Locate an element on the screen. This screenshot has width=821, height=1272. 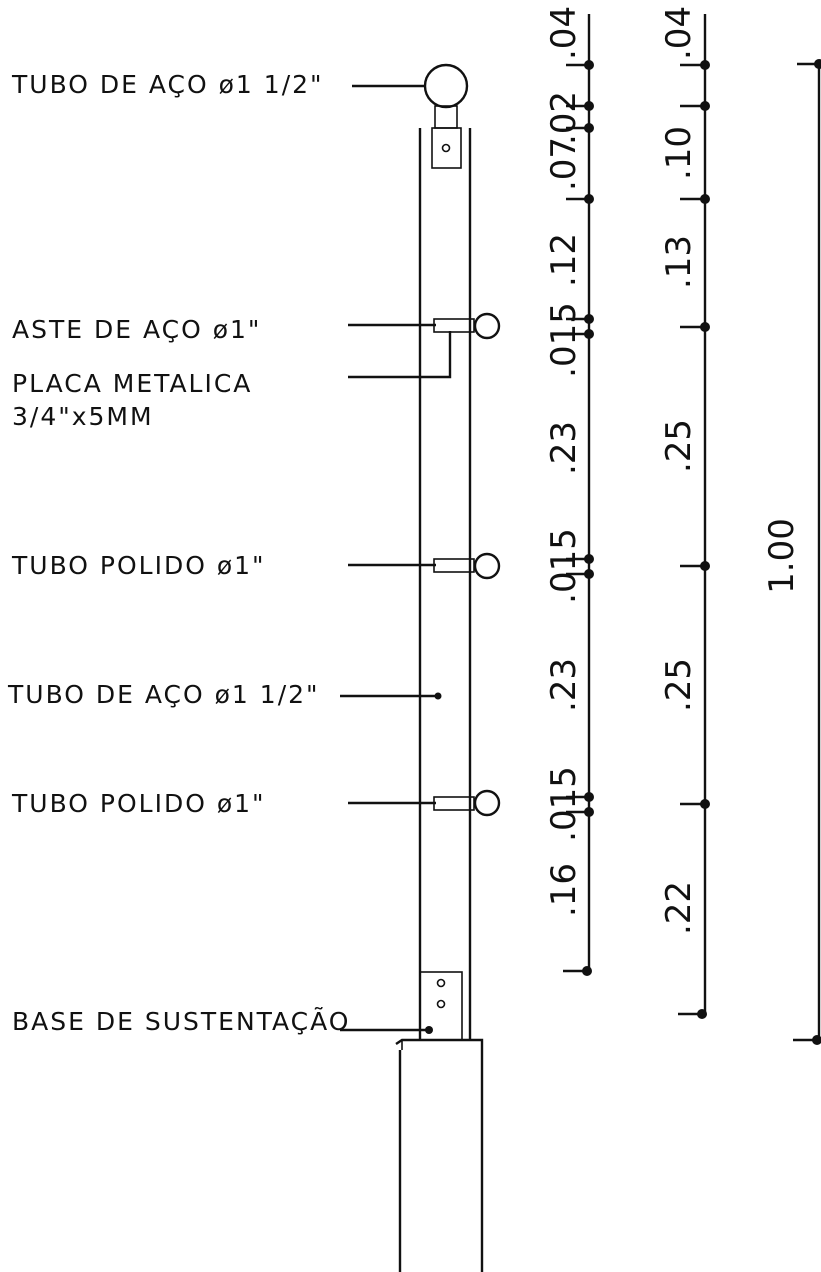
dimension-column-2: .04 .10 .13 .25 .25 .22 is located at coordinates (684, 512).